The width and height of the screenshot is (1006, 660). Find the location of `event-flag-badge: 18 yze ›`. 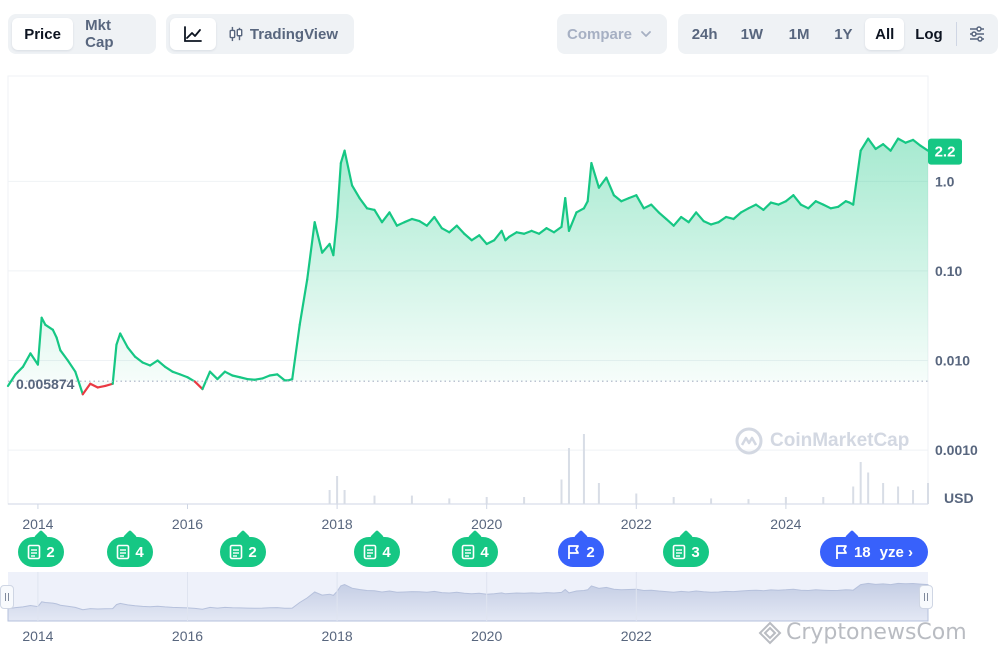

event-flag-badge: 18 yze › is located at coordinates (874, 548).